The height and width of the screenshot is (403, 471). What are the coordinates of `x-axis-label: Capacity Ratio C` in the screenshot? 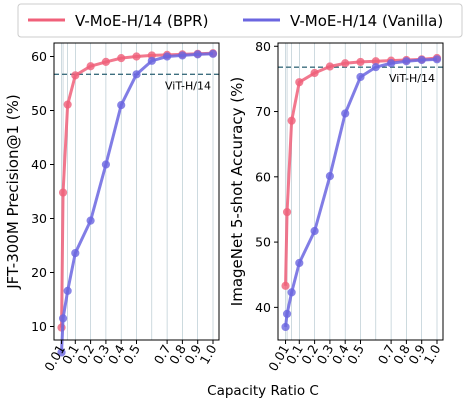 It's located at (263, 391).